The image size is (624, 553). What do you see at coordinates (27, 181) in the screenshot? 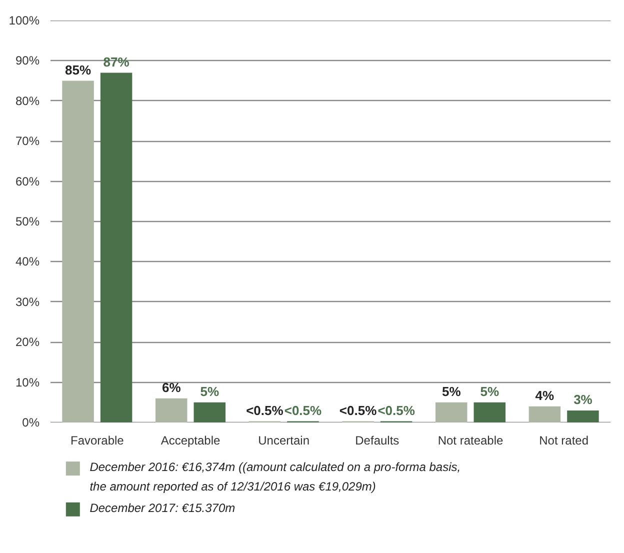
I see `y-tick-label: 60%` at bounding box center [27, 181].